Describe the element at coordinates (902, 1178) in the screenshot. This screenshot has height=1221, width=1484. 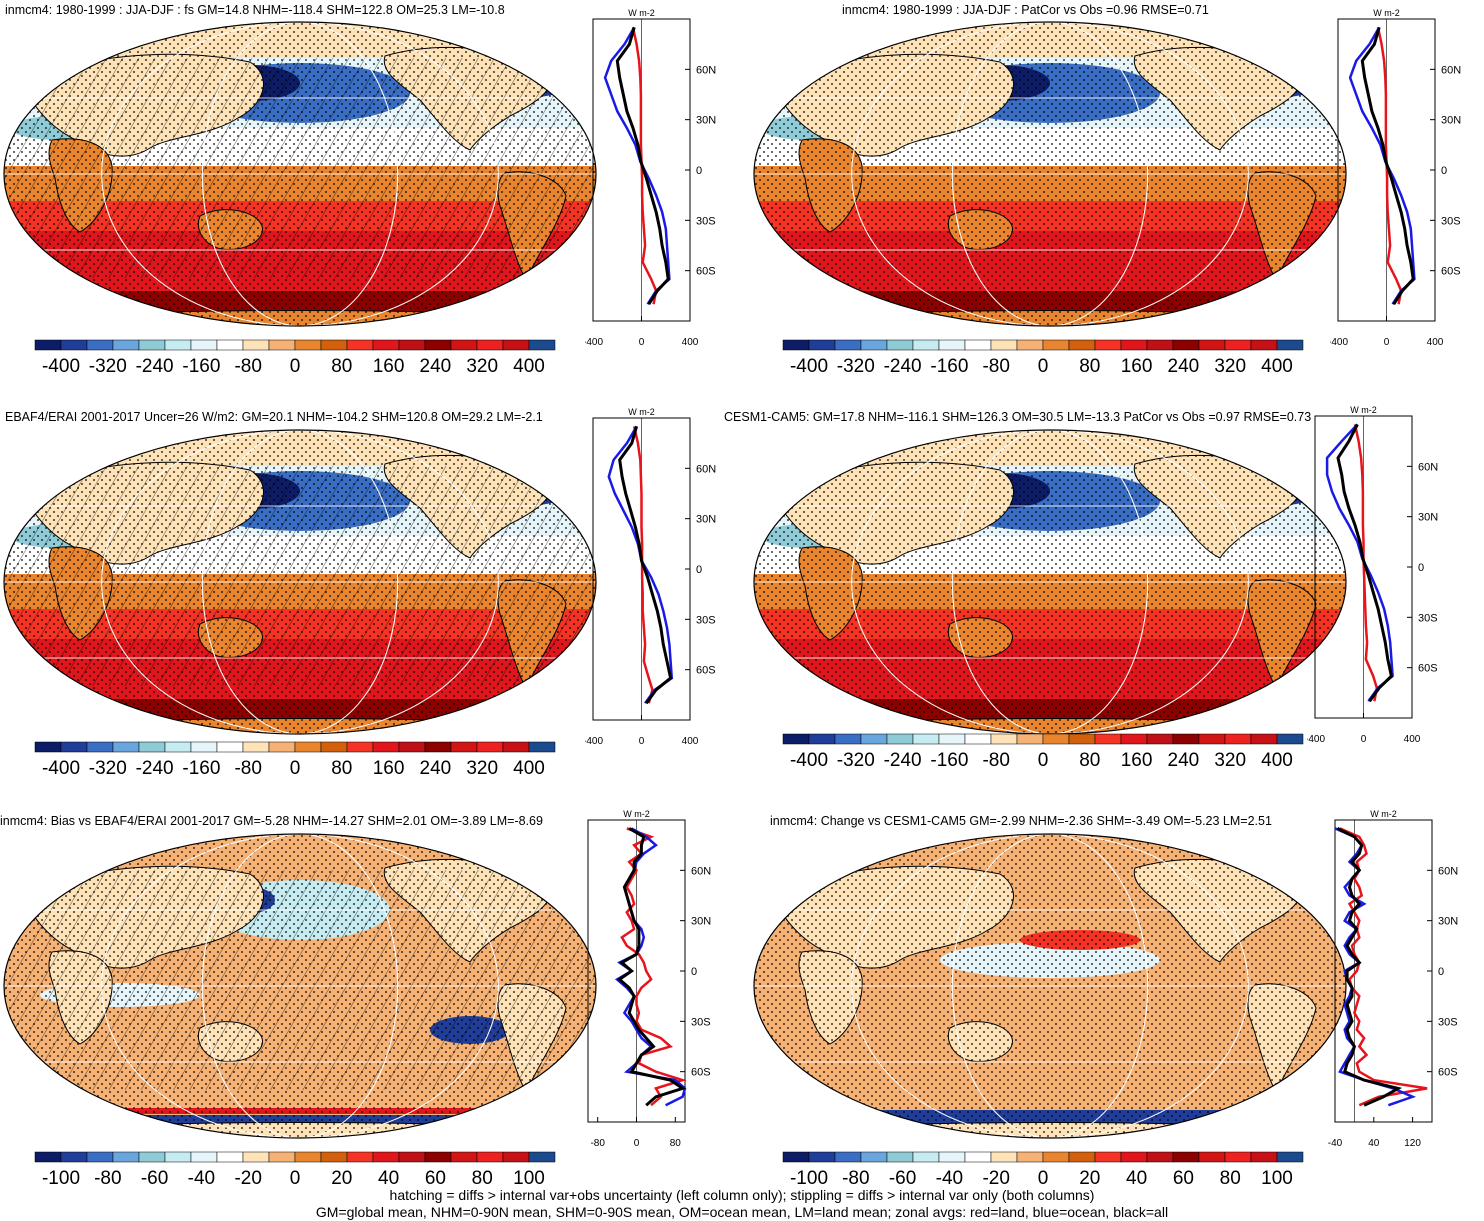
I see `colorbar-tick-label: -60` at that location.